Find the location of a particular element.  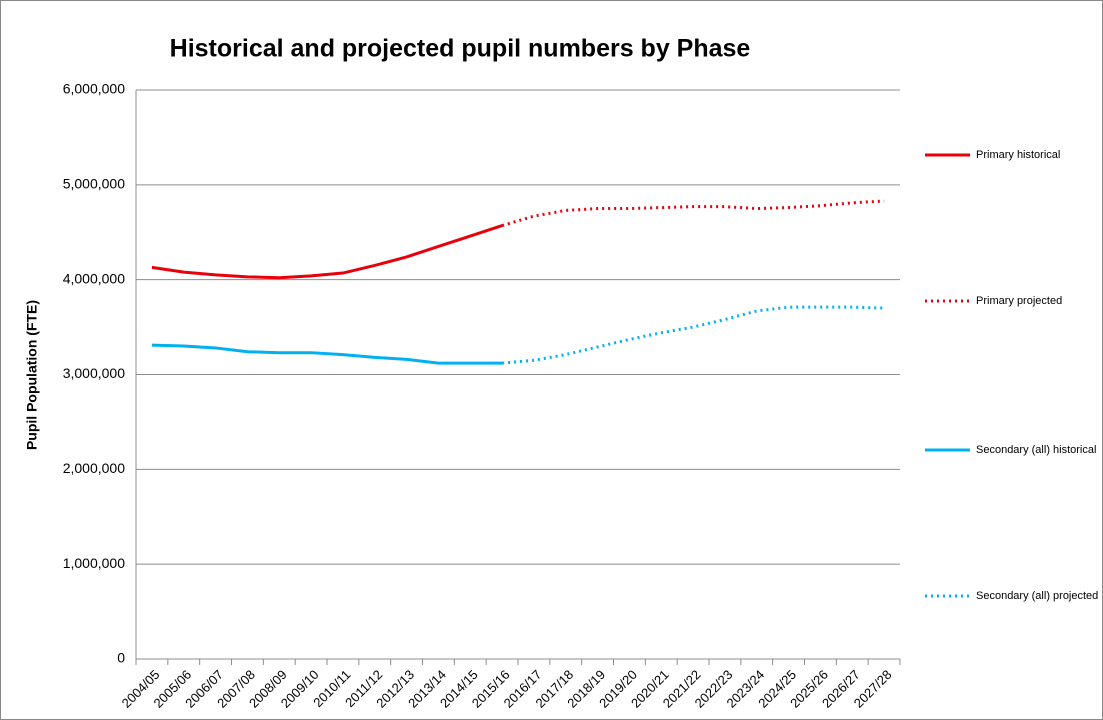

legend-label: Secondary (all) historical is located at coordinates (1036, 450).